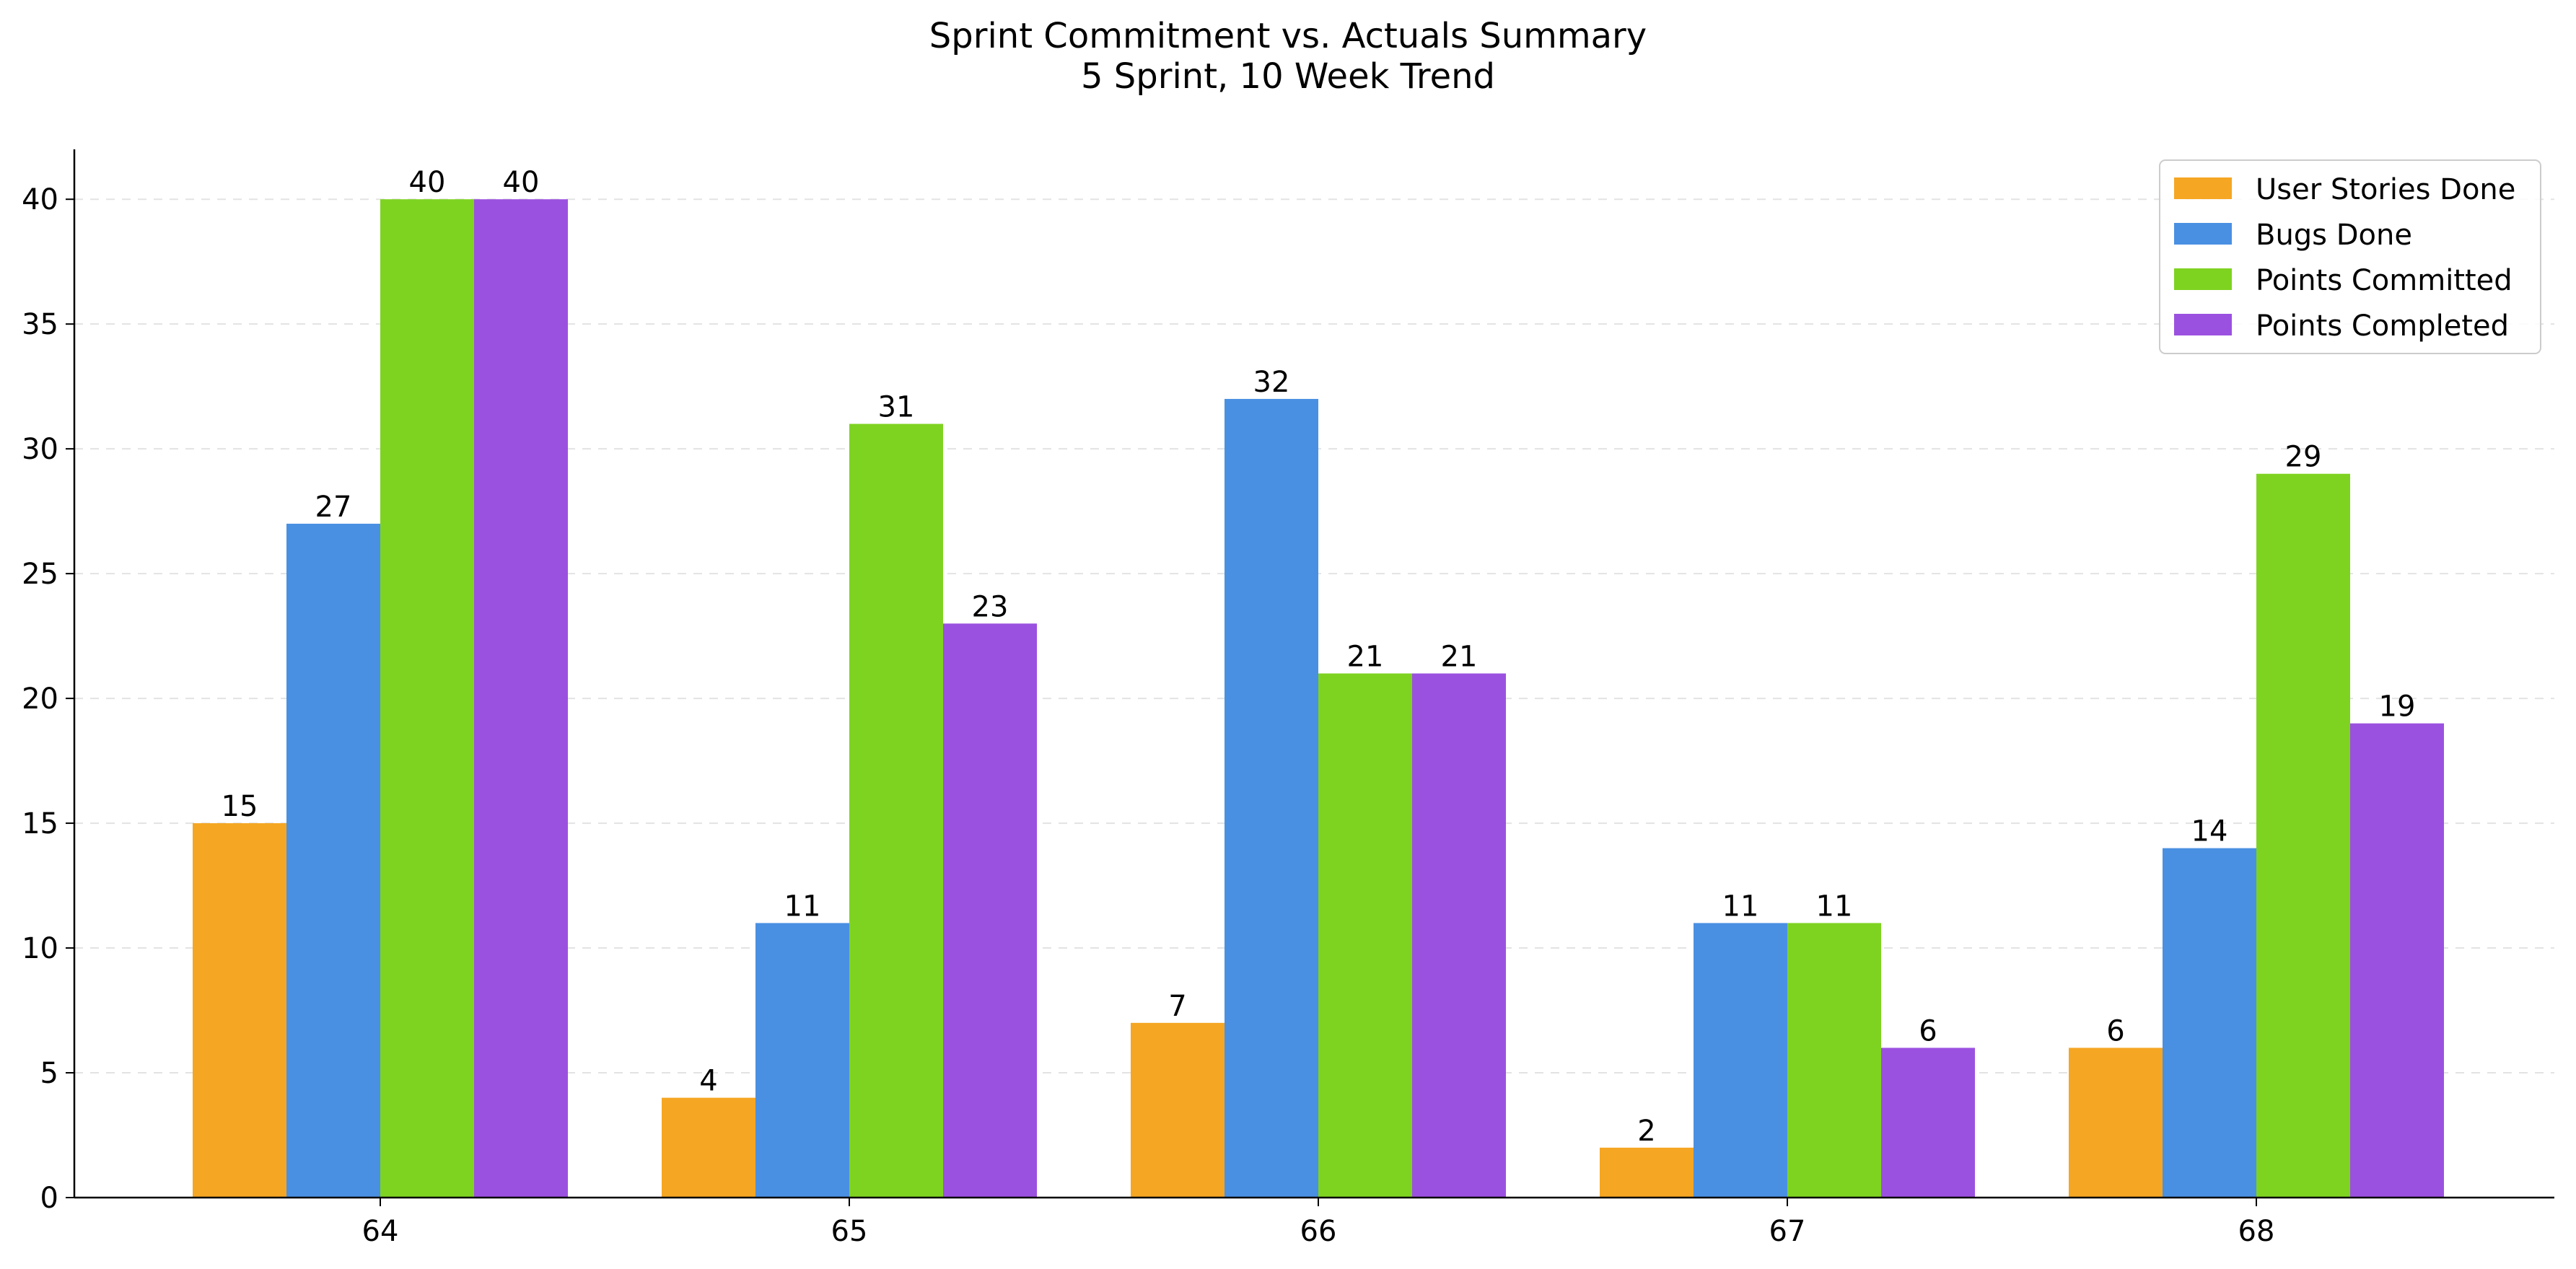 This screenshot has width=2576, height=1269. I want to click on legend-box, so click(2350, 256).